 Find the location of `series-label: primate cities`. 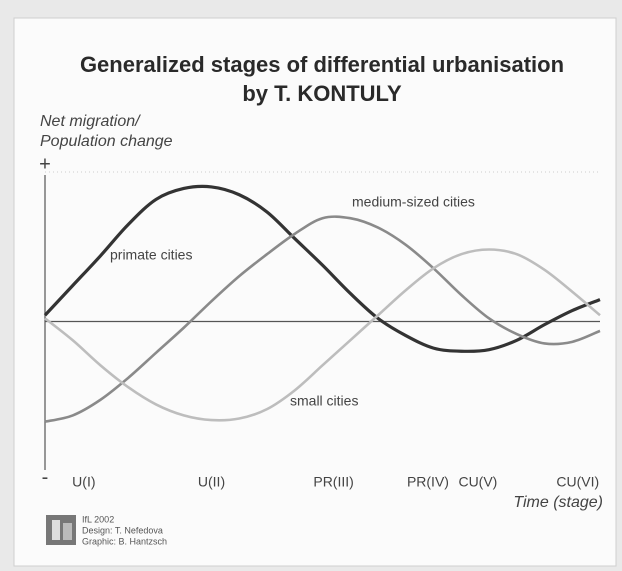

series-label: primate cities is located at coordinates (151, 255).